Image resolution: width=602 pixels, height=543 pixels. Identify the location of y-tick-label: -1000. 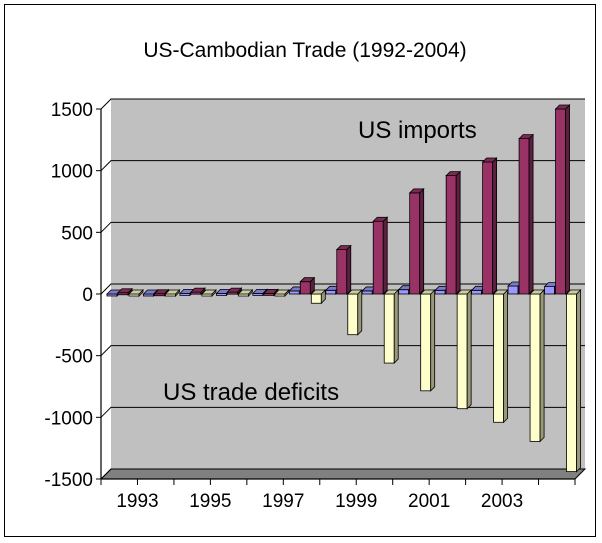
(68, 418).